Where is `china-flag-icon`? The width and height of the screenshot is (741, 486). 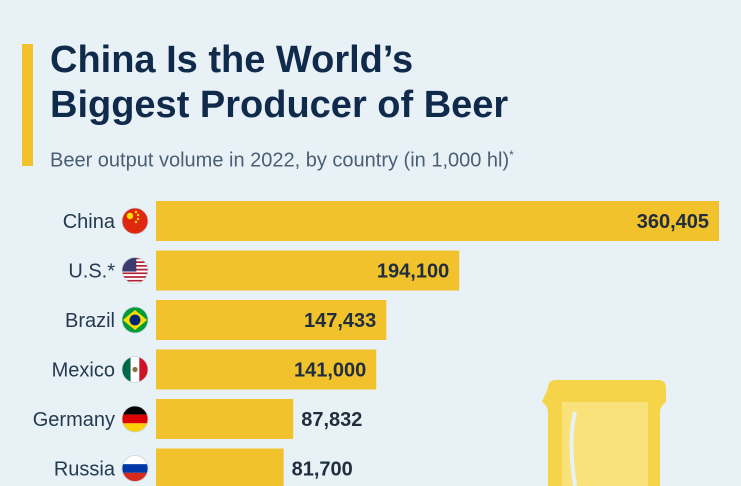
china-flag-icon is located at coordinates (135, 221).